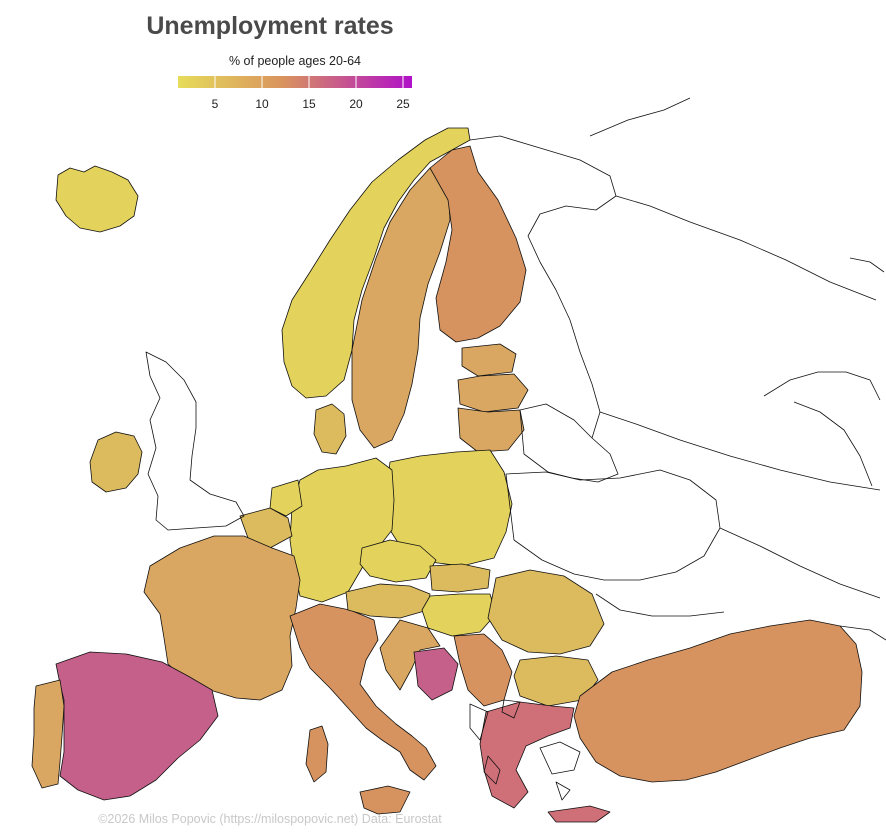  Describe the element at coordinates (718, 701) in the screenshot. I see `region-trkiye` at that location.